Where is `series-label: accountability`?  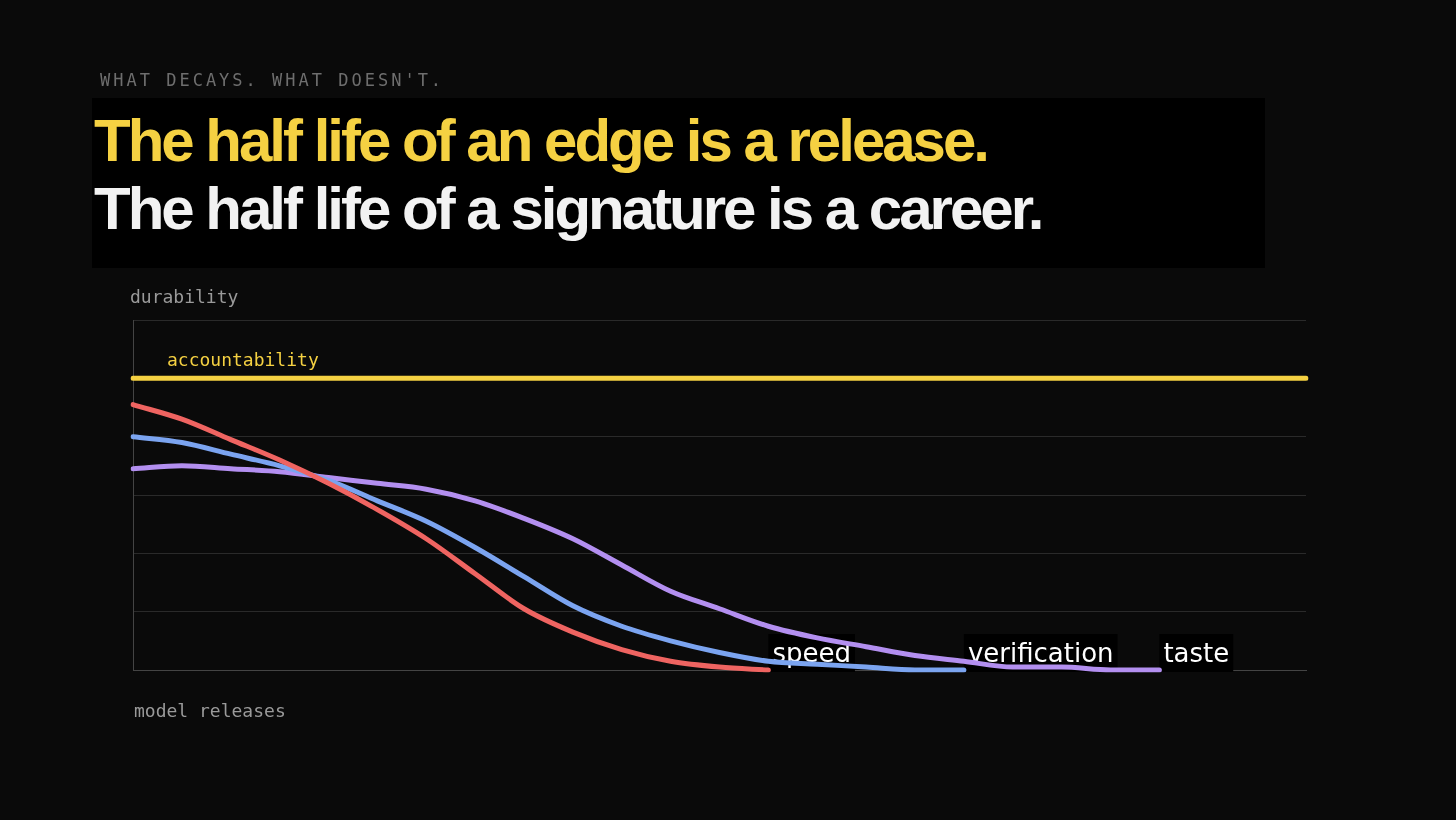
series-label: accountability is located at coordinates (243, 360).